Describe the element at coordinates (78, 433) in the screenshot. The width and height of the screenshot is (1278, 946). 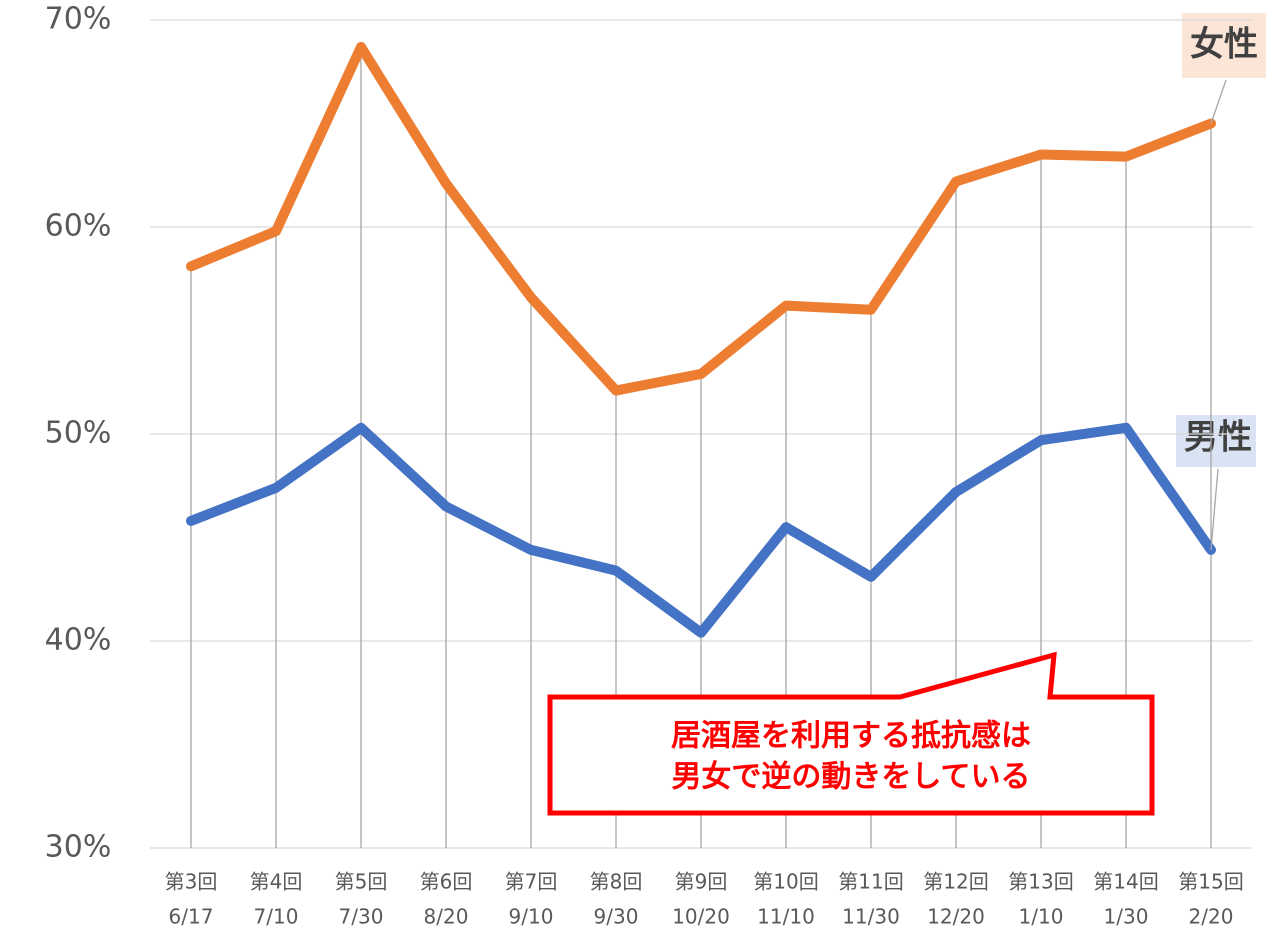
I see `y-tick-label: 50%` at that location.